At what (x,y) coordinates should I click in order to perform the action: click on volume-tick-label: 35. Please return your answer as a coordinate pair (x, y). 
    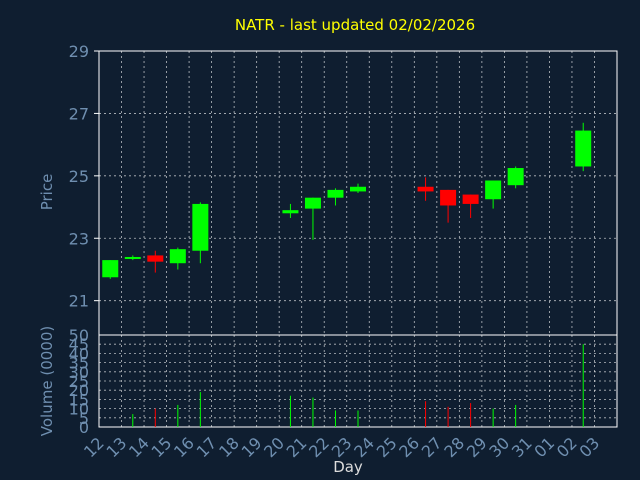
    Looking at the image, I should click on (79, 363).